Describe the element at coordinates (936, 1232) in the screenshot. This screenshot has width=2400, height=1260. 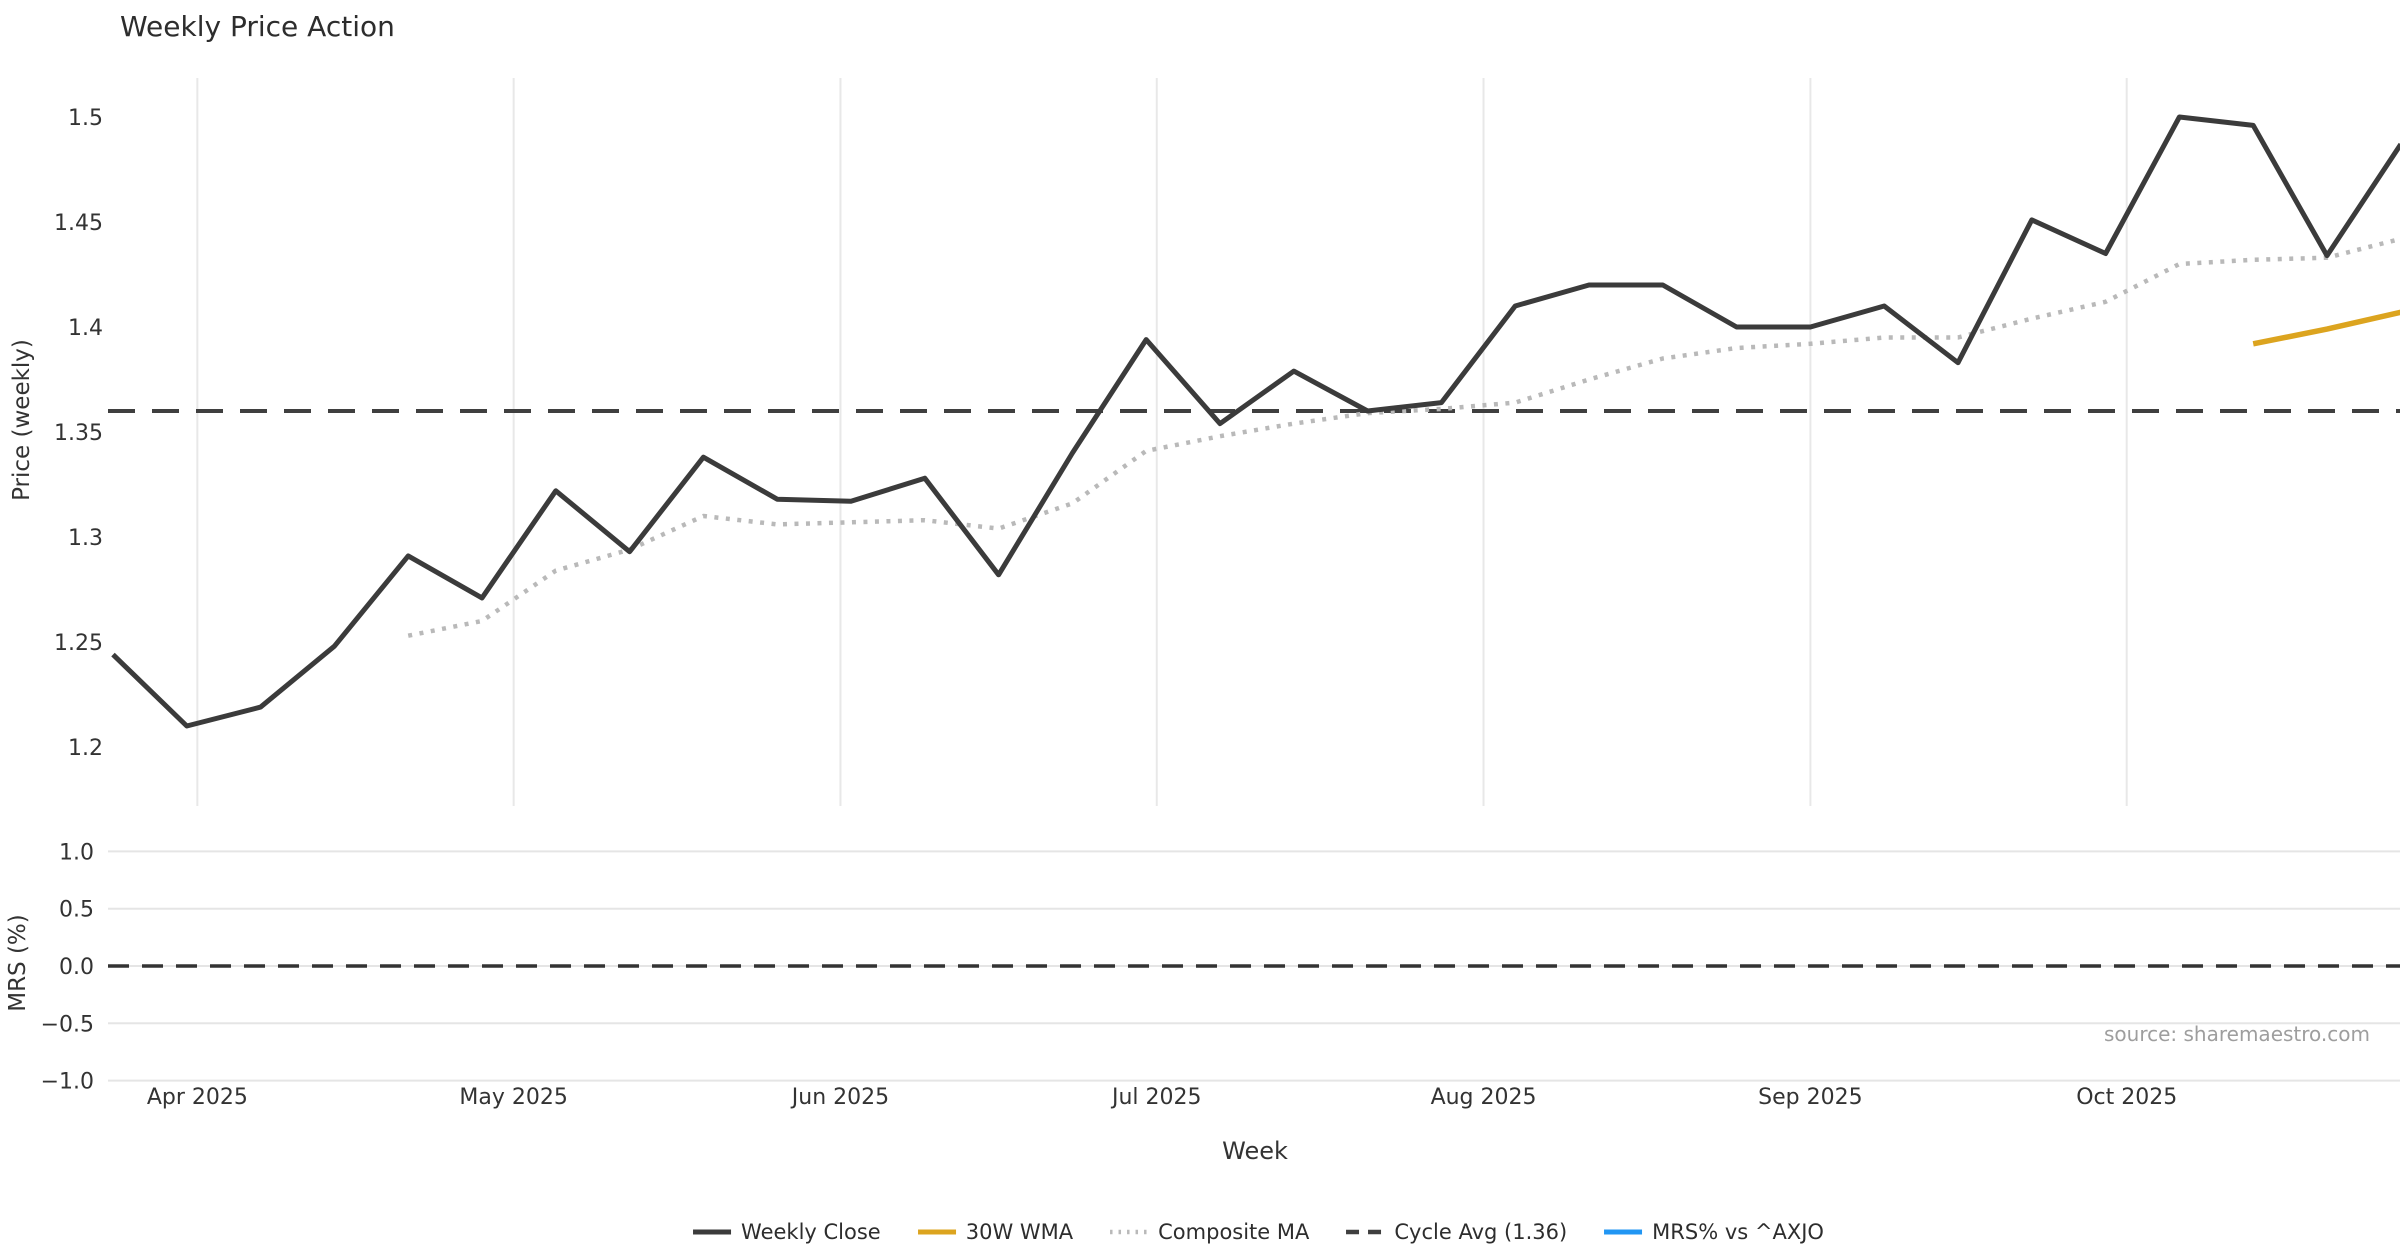
I see `wma-swatch-icon` at that location.